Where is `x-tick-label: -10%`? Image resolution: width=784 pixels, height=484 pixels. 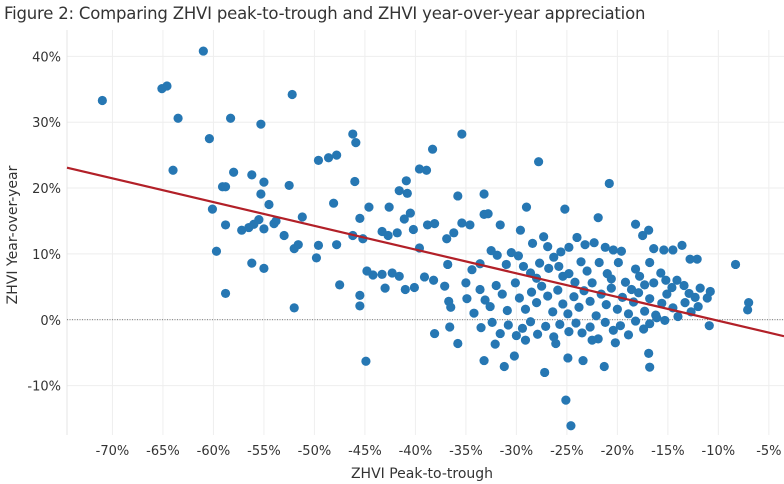 x-tick-label: -10% is located at coordinates (719, 451).